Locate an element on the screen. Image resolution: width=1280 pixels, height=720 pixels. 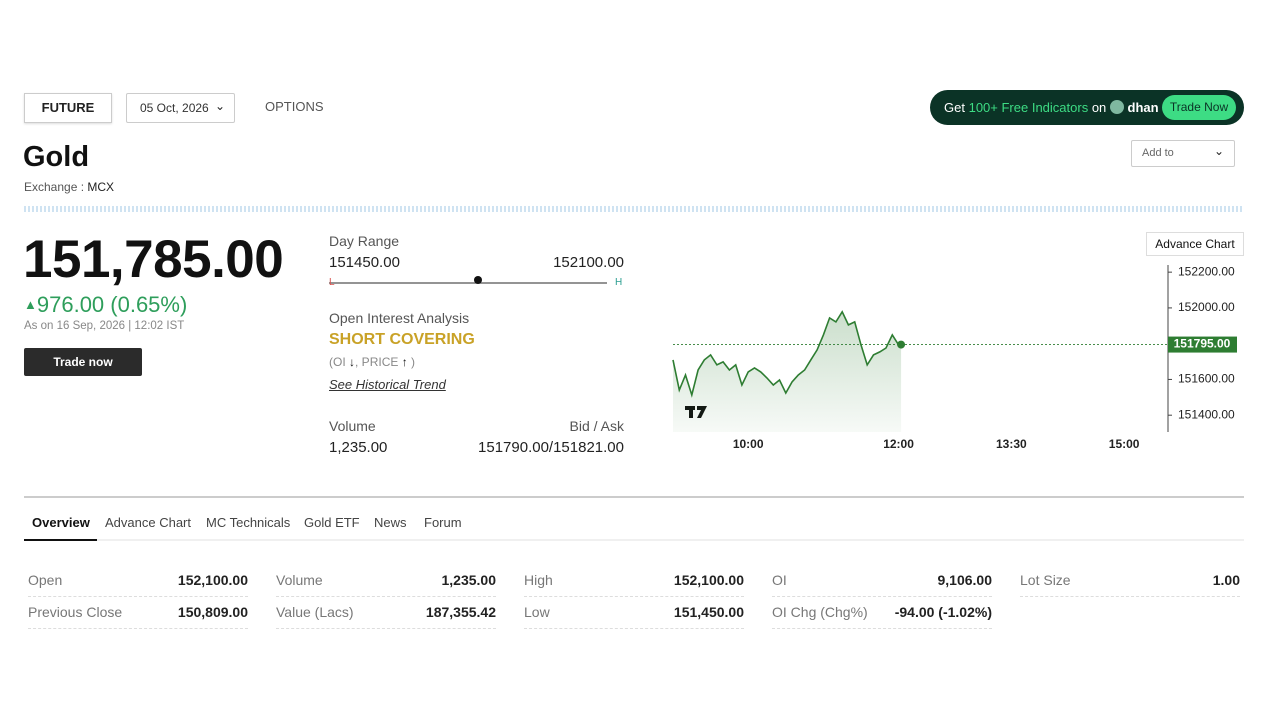
oi-detail: (OI ↓, PRICE ↑ ) is located at coordinates (372, 362).